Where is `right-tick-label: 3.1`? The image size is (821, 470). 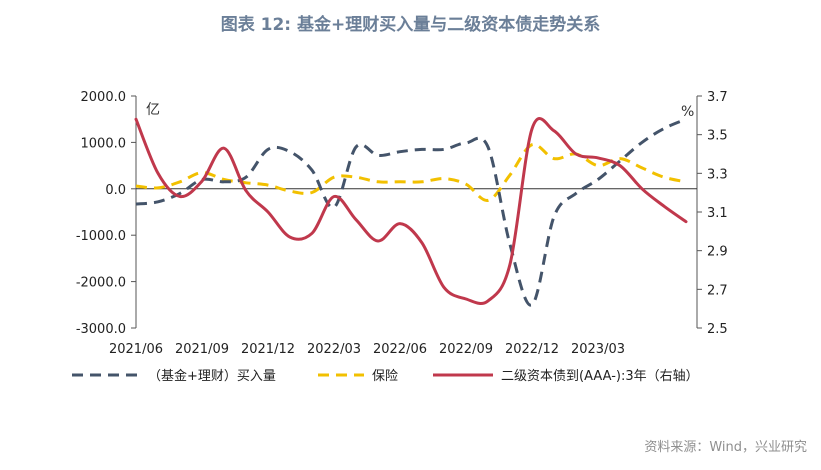 right-tick-label: 3.1 is located at coordinates (717, 213).